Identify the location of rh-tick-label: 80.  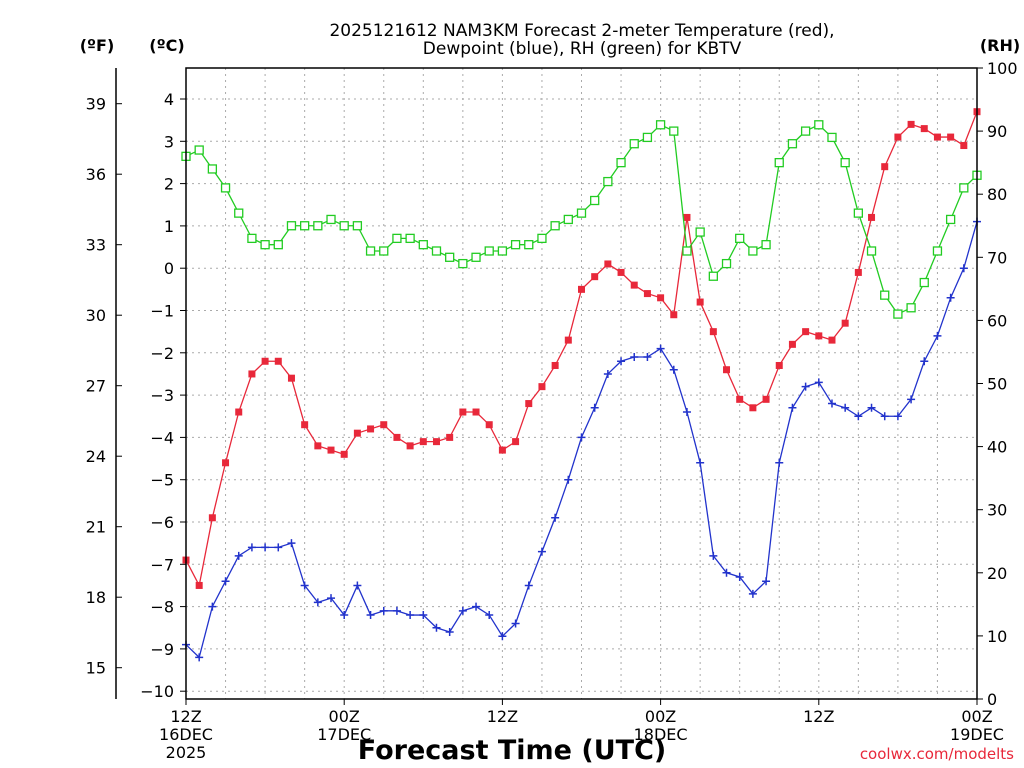
(997, 194).